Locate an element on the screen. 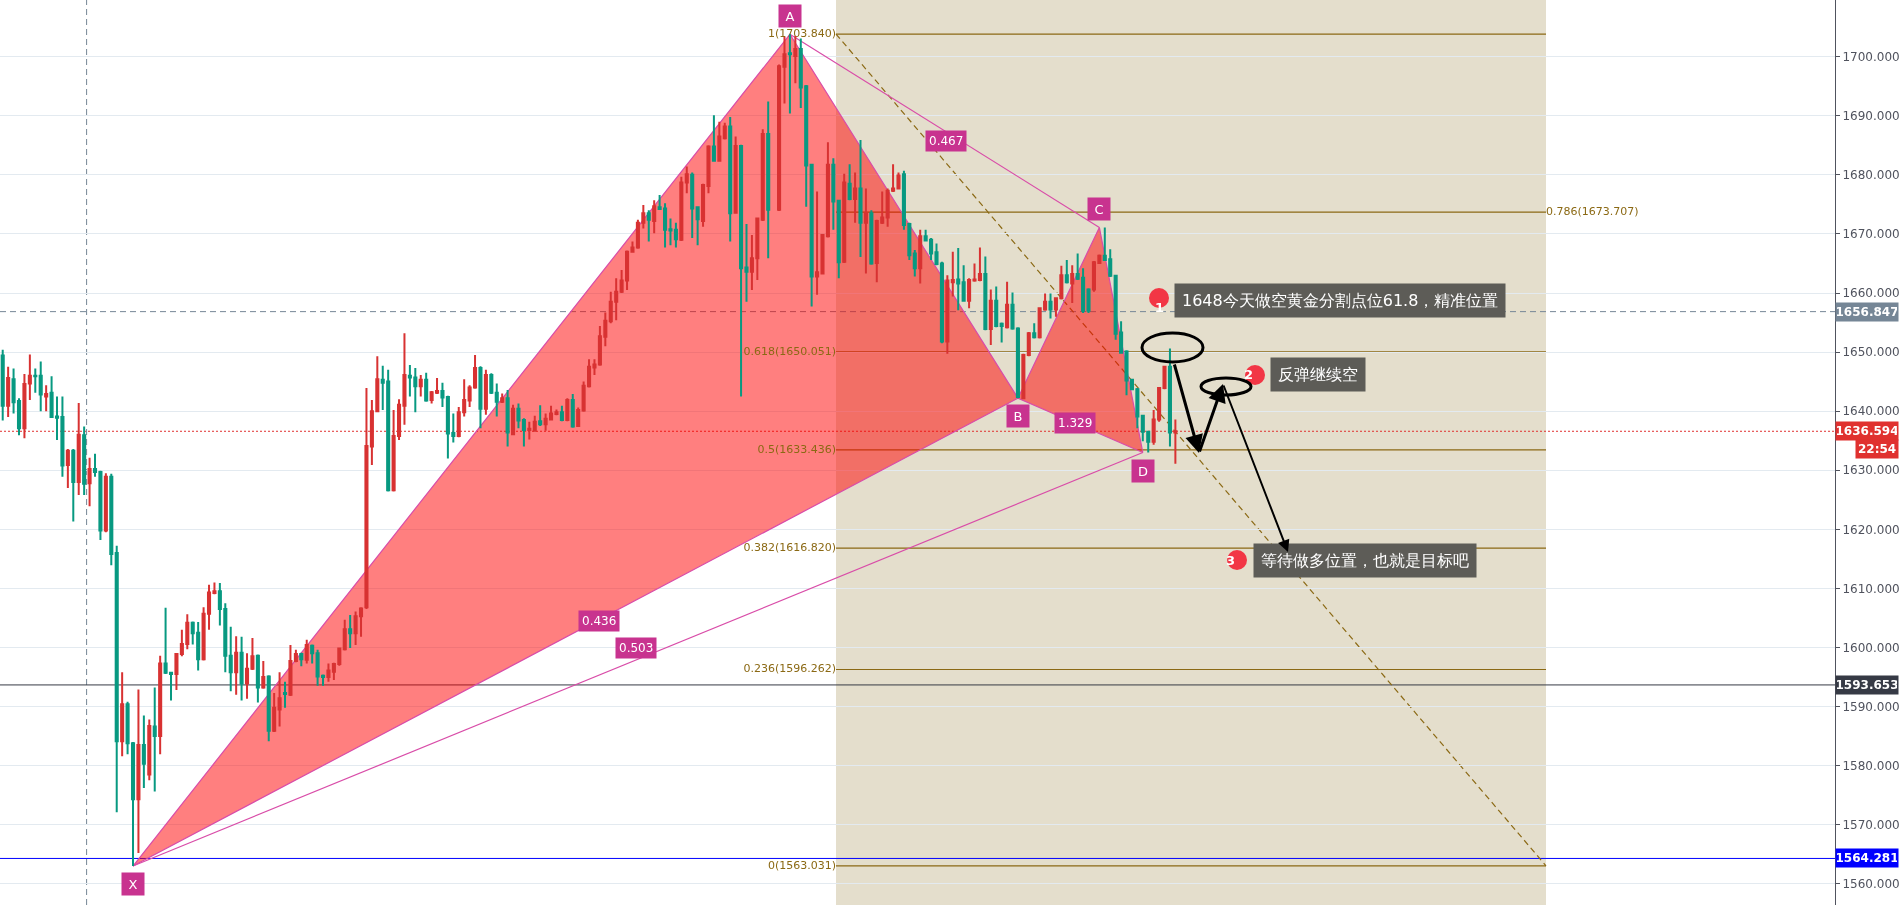  y-tick-label: 1680.000 is located at coordinates (1871, 175).